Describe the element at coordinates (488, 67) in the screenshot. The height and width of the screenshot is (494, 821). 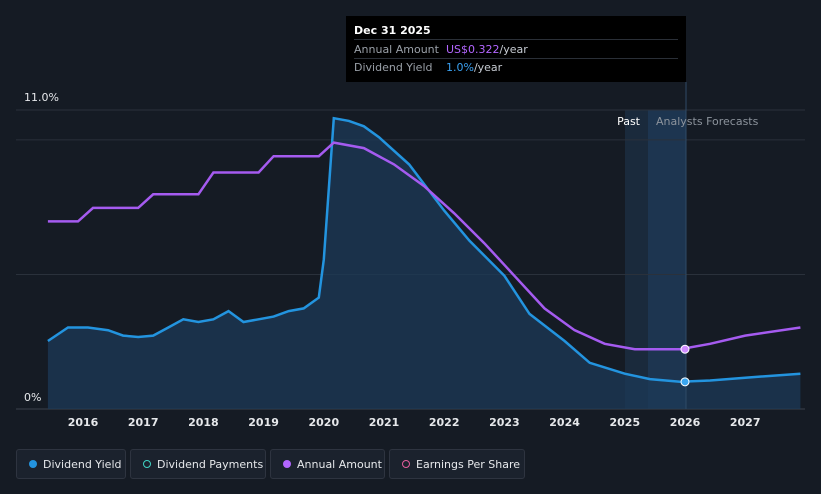
I see `tooltip-dividend-yield-unit: /year` at that location.